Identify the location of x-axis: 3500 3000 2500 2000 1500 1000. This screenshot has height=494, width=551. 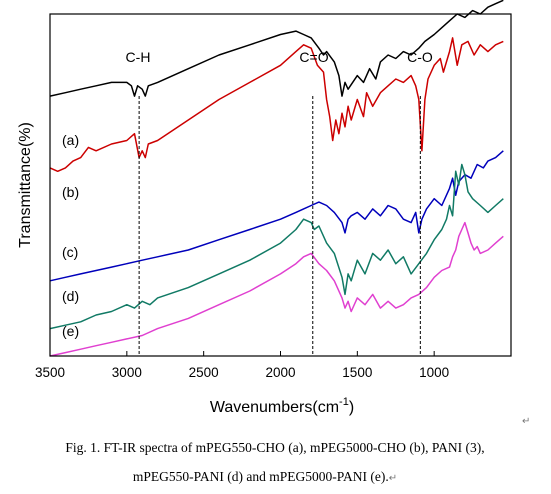
(242, 365).